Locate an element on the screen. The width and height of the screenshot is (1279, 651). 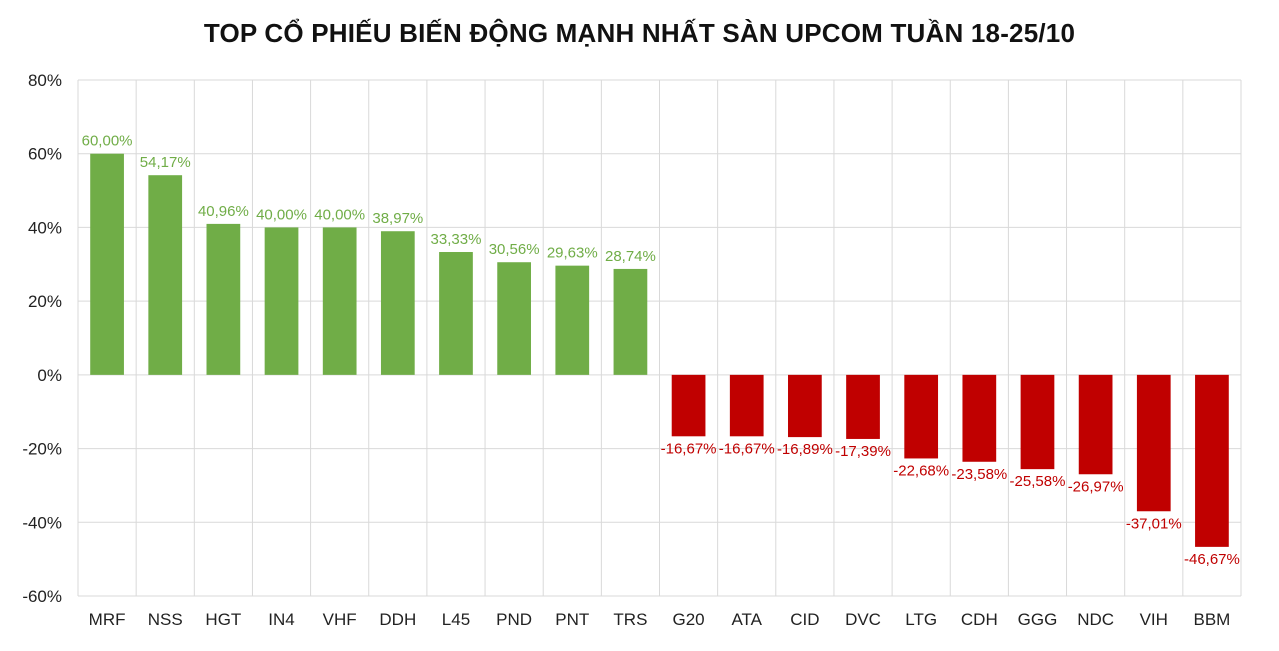
bar-mrf is located at coordinates (107, 264).